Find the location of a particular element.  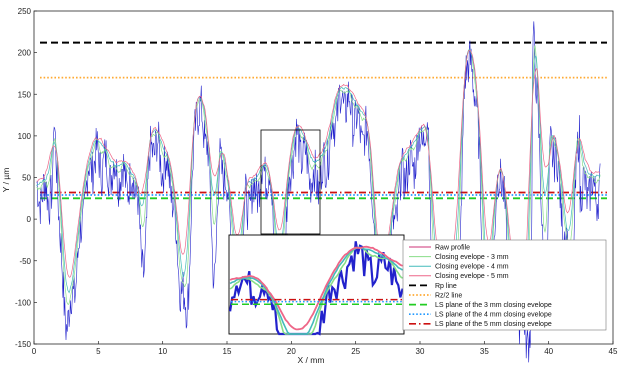

legend-label: Rz/2 line is located at coordinates (448, 295).